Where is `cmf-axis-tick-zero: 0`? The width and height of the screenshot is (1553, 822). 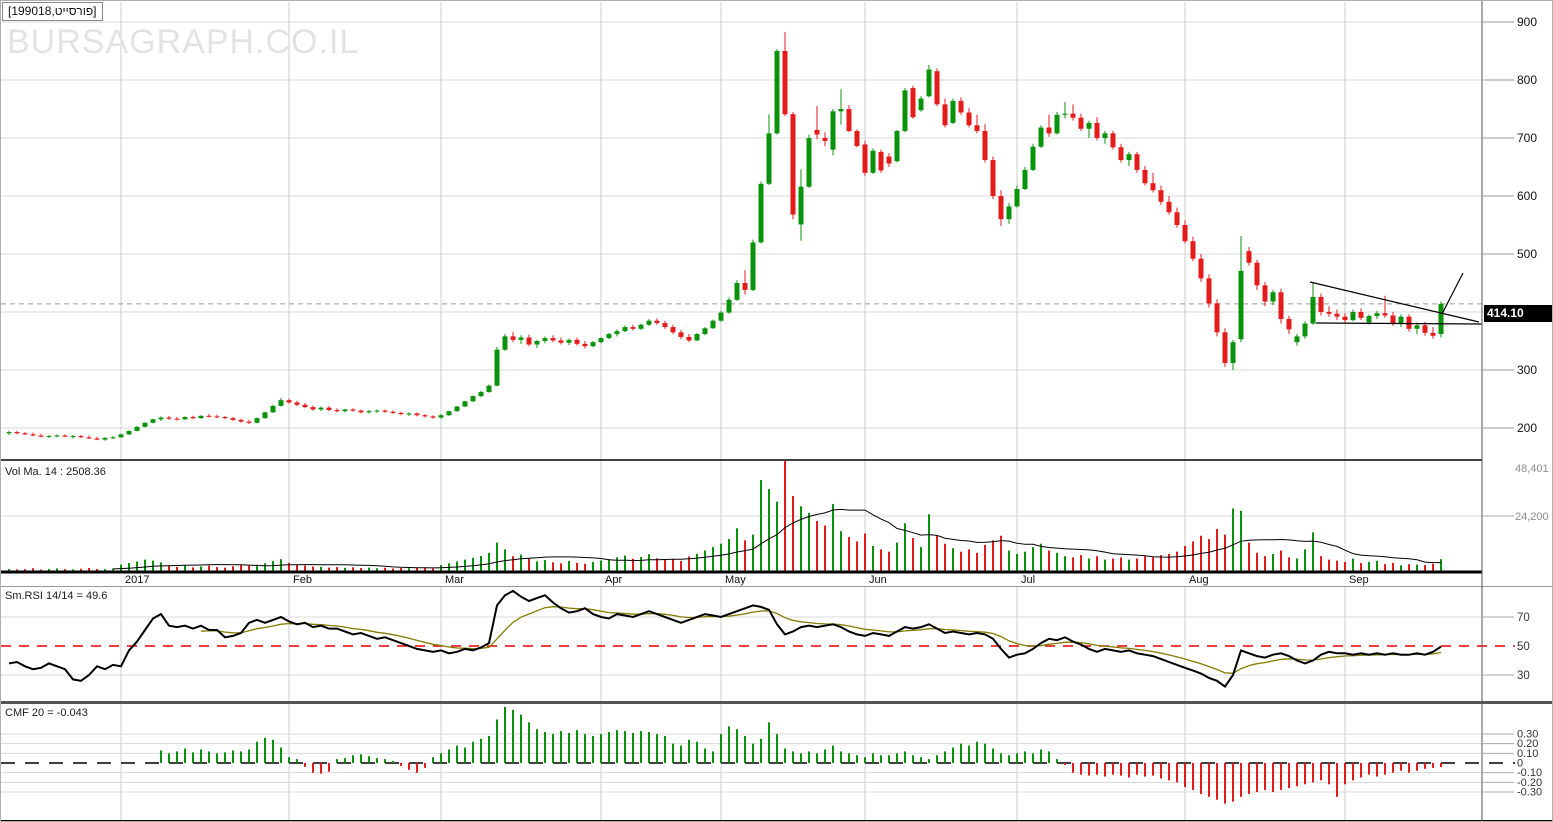
cmf-axis-tick-zero: 0 is located at coordinates (1520, 764).